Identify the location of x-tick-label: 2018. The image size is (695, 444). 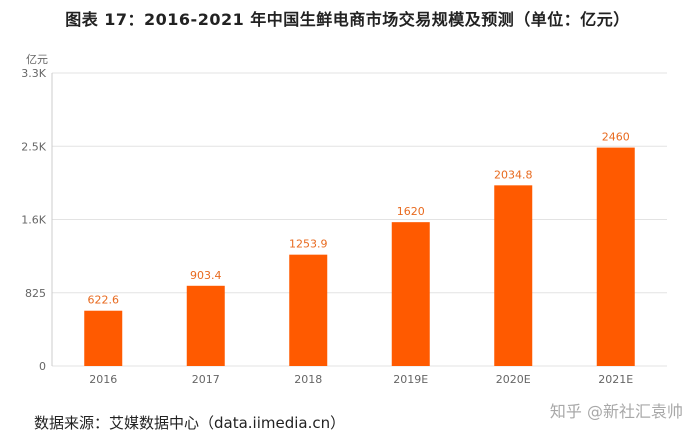
(308, 379).